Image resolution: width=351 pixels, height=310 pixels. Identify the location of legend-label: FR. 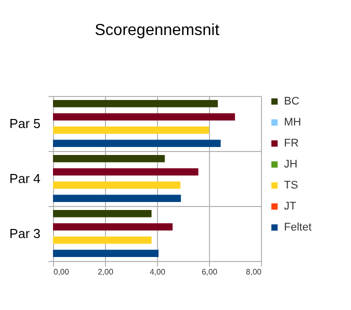
(291, 144).